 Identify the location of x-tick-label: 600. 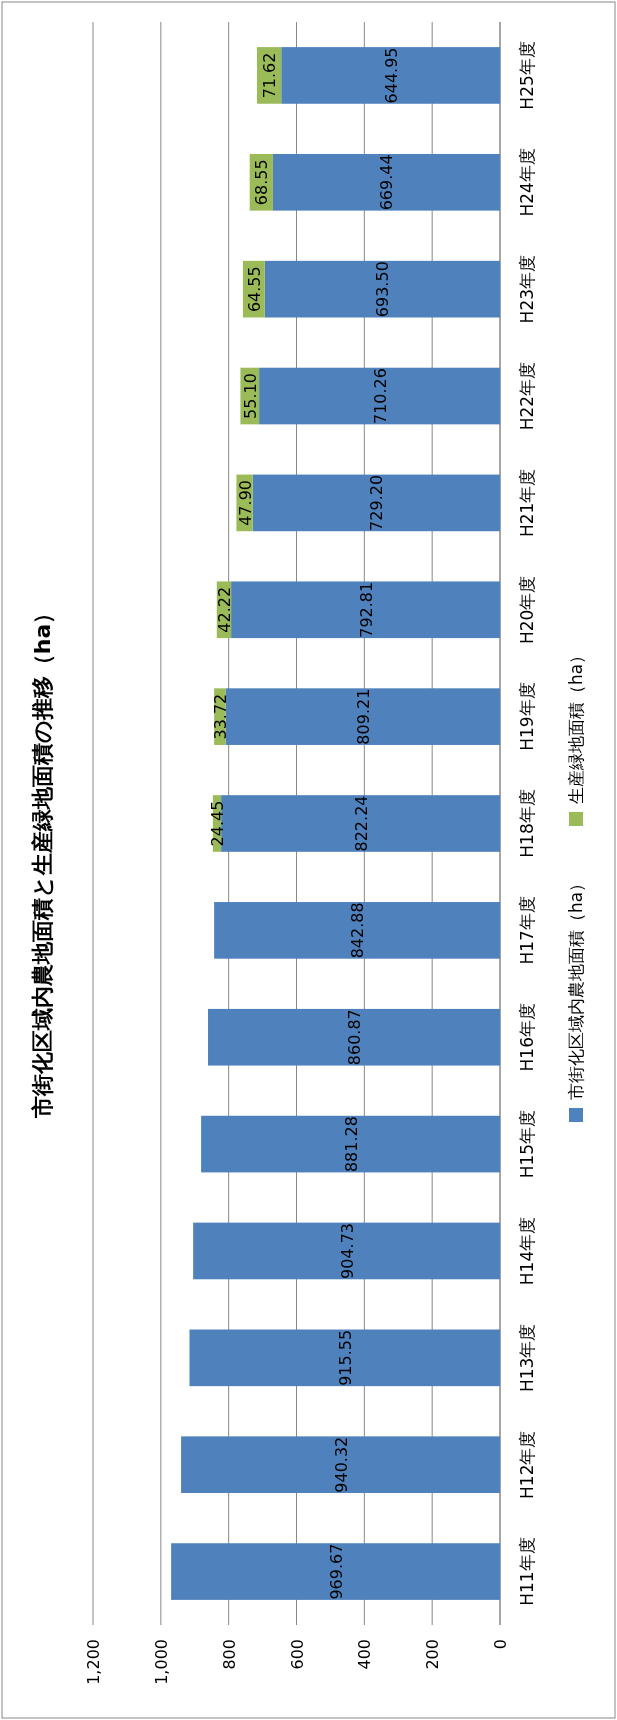
(297, 1654).